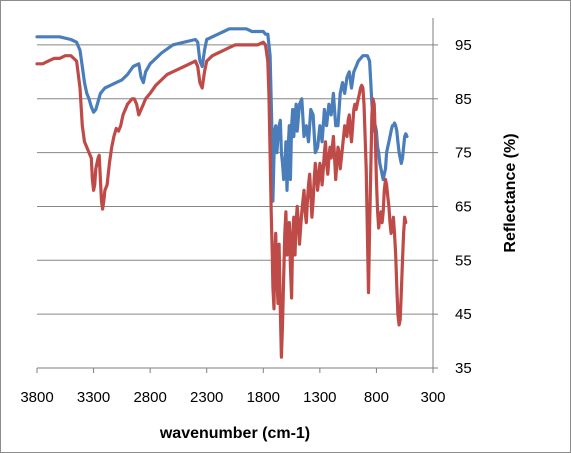  Describe the element at coordinates (263, 397) in the screenshot. I see `x-tick-label-4: 1800` at that location.